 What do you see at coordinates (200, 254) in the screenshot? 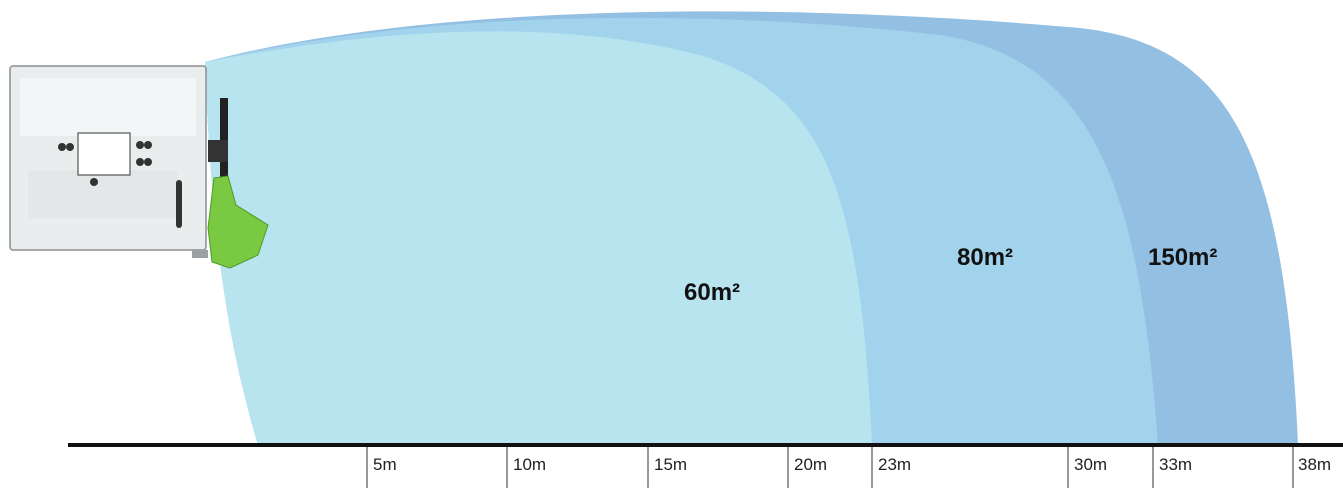
I see `housing-foot` at bounding box center [200, 254].